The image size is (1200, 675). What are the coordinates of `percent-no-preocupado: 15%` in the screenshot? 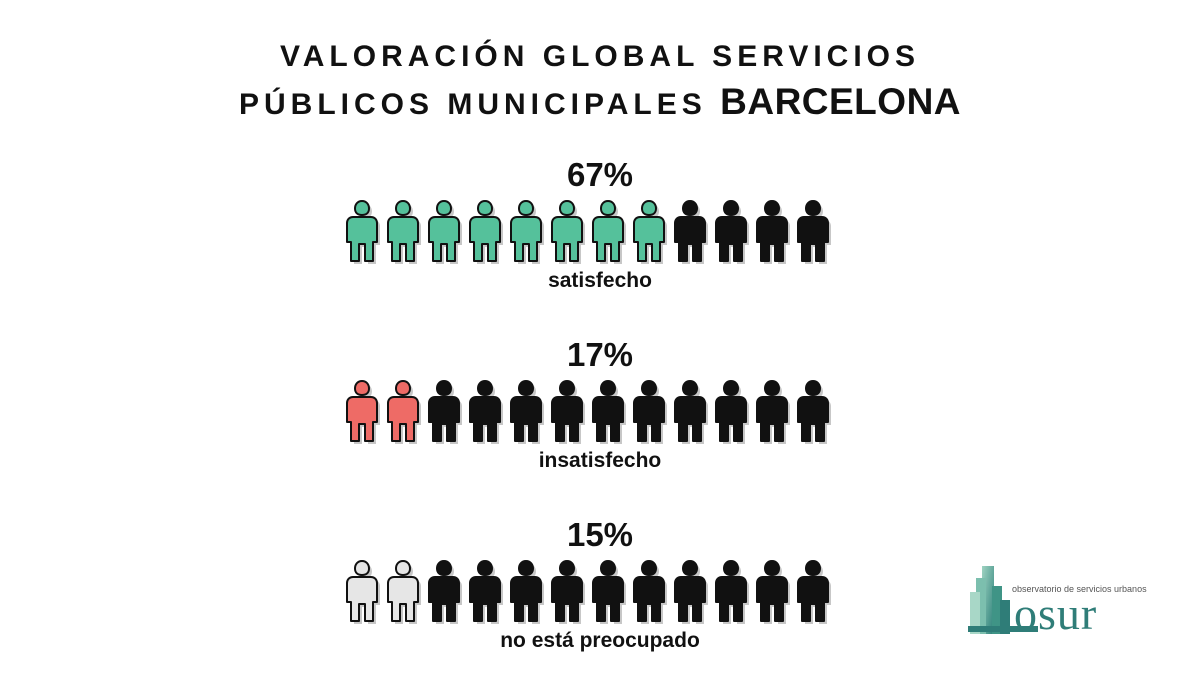 It's located at (600, 534).